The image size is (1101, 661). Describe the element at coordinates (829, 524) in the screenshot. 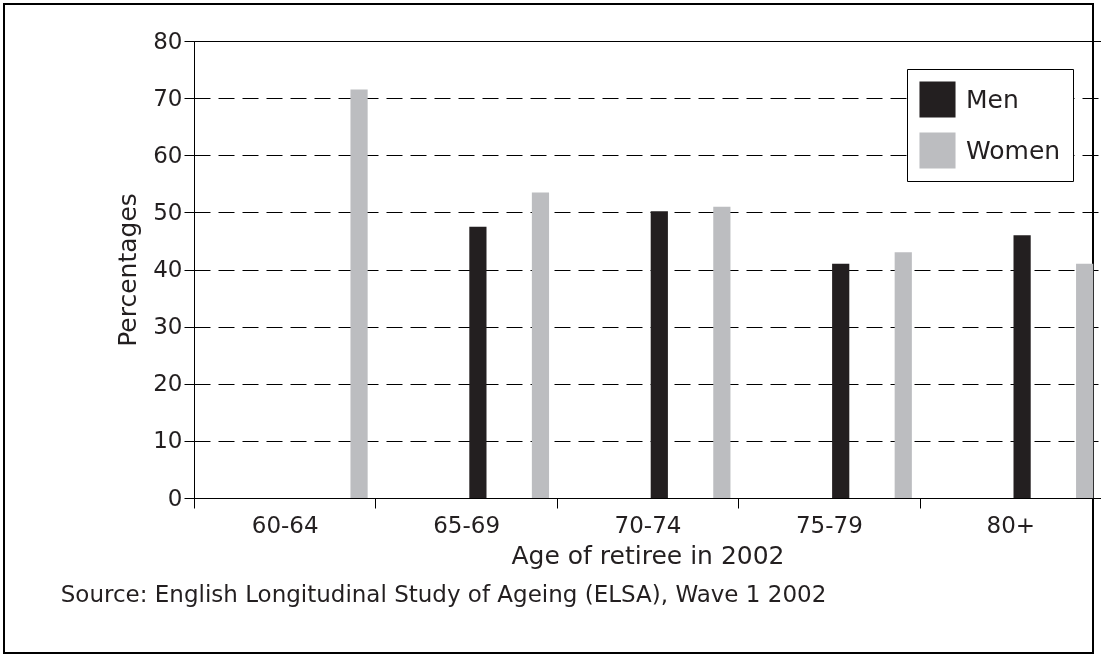

I see `x-tick-label: 75-79` at that location.